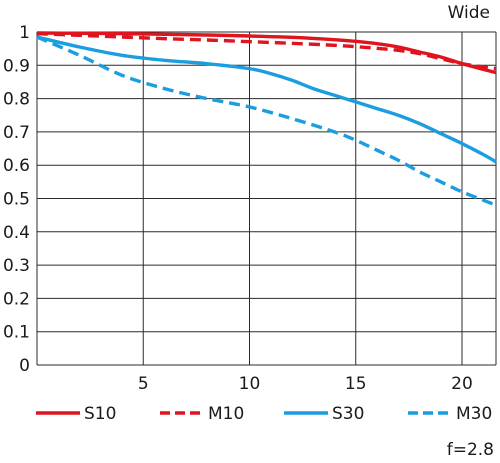 The image size is (500, 463). I want to click on y-tick-label: 0.1, so click(16, 333).